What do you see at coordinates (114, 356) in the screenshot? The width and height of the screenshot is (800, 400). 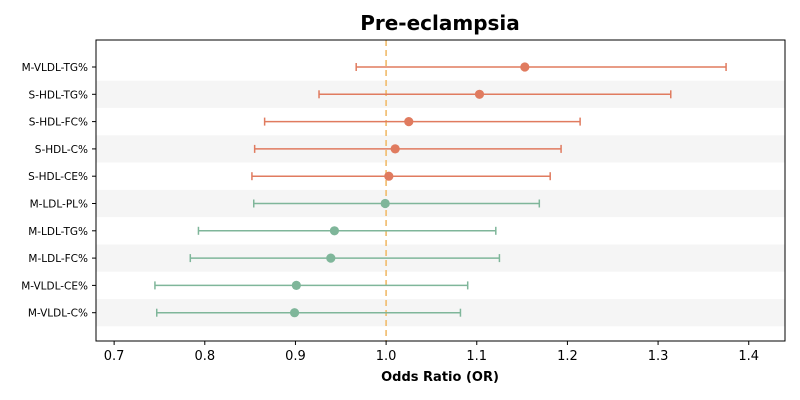 I see `x-tick-label: 0.7` at bounding box center [114, 356].